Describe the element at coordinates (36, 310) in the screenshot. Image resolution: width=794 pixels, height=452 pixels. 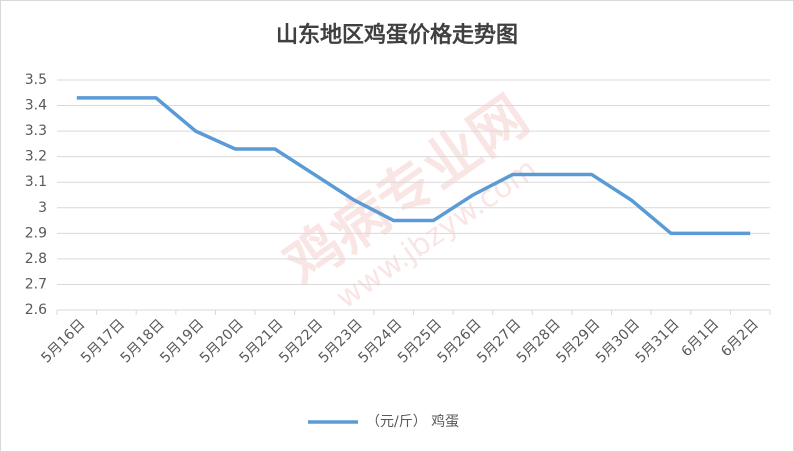
I see `y-tick-label: 2.6` at that location.